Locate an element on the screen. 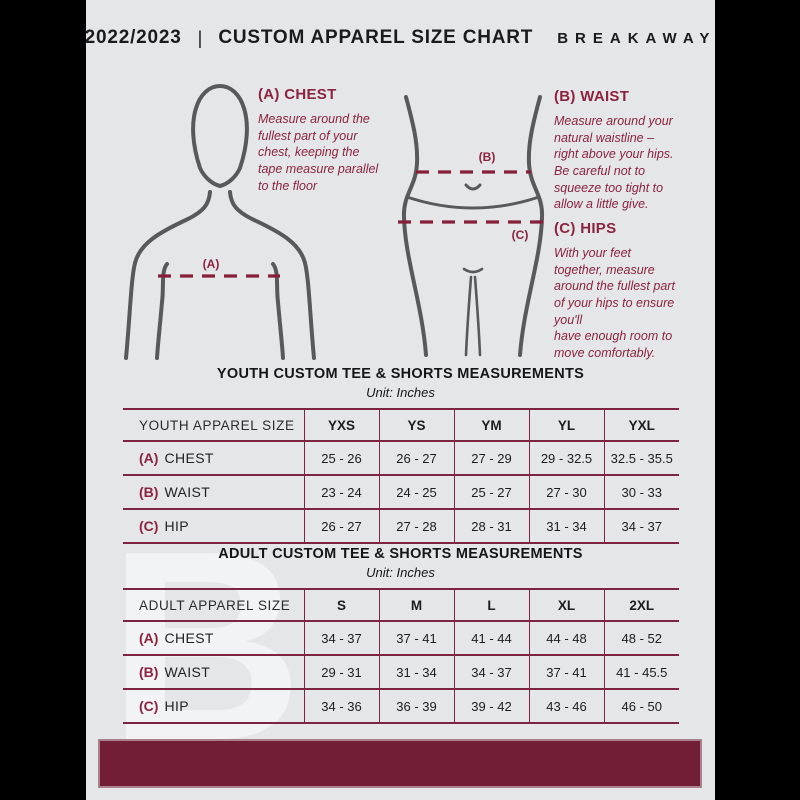 The height and width of the screenshot is (800, 800). header-year: 2022/2023 is located at coordinates (134, 37).